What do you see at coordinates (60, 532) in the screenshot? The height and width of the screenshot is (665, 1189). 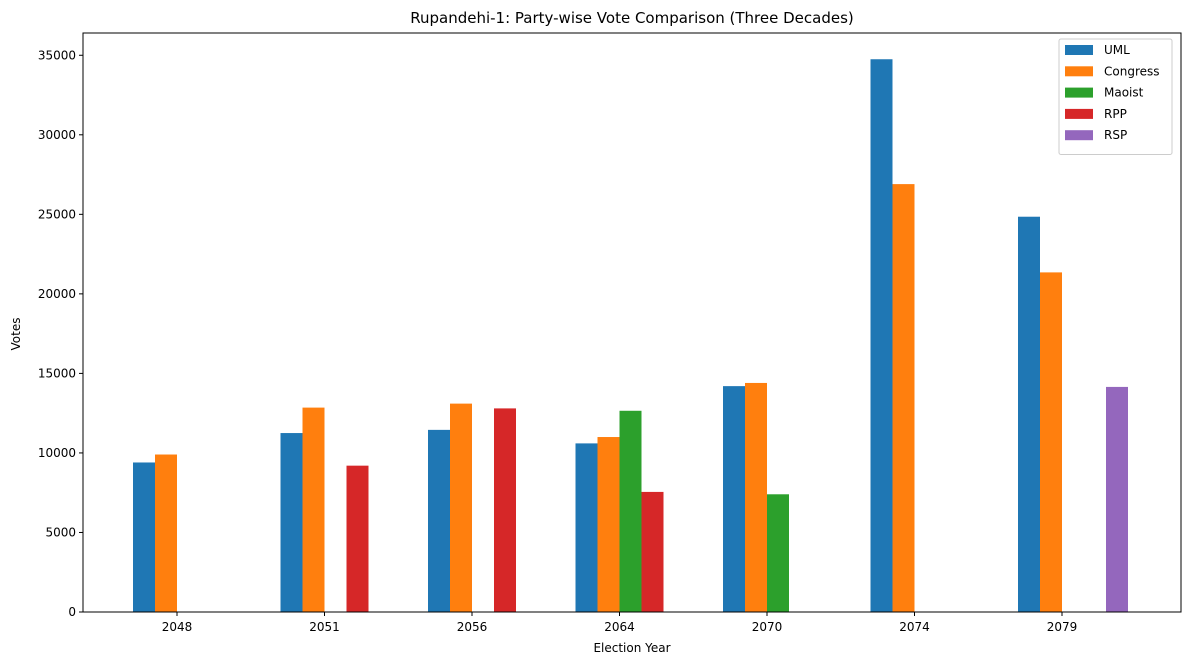 I see `y-tick-label: 5000` at bounding box center [60, 532].